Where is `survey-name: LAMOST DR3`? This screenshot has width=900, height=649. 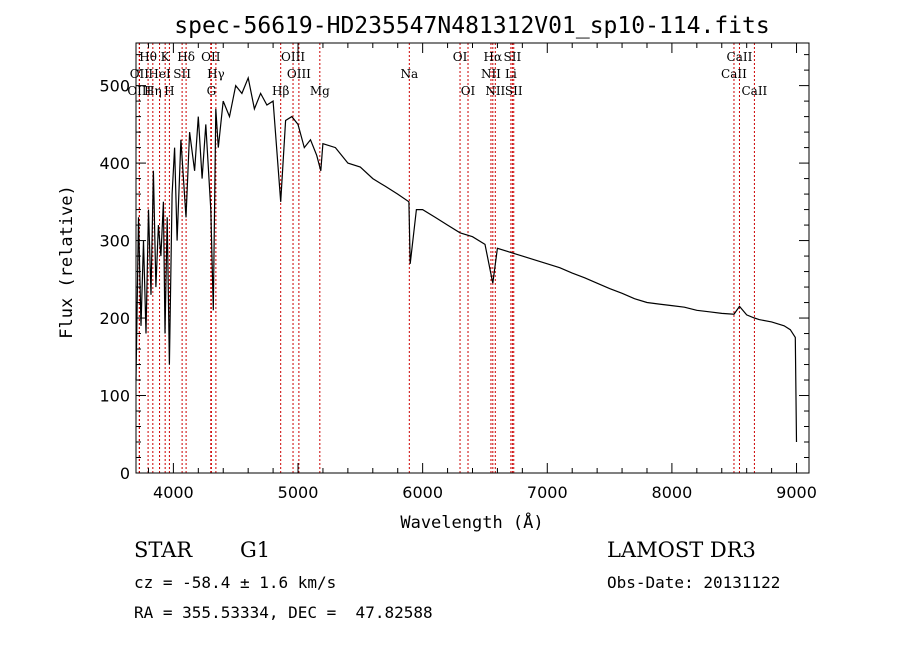
survey-name: LAMOST DR3 is located at coordinates (681, 550).